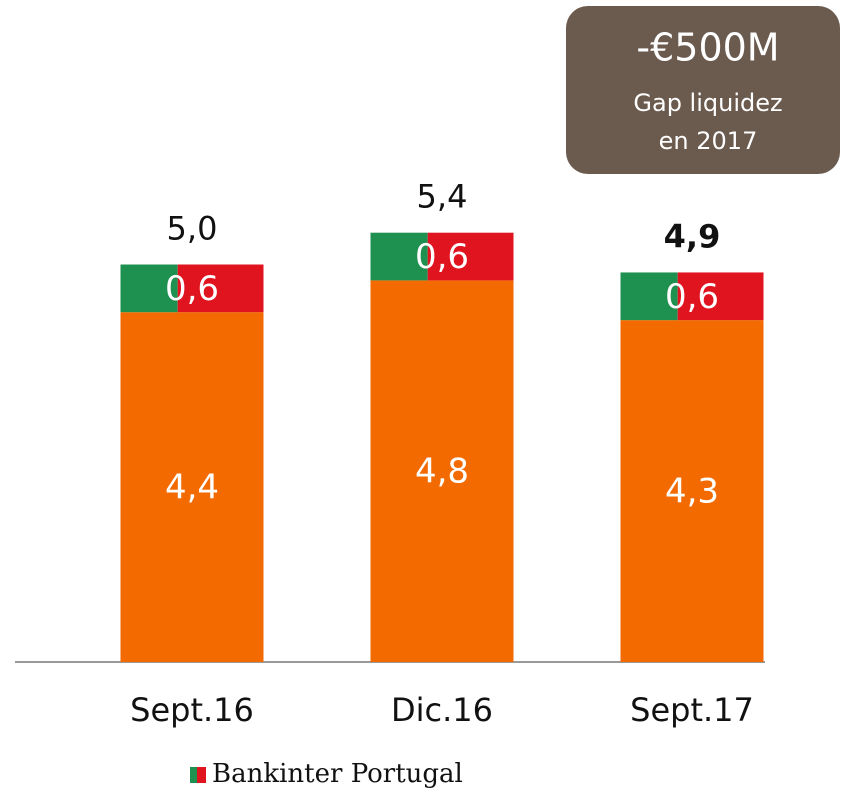  I want to click on total-label: 4,9, so click(692, 236).